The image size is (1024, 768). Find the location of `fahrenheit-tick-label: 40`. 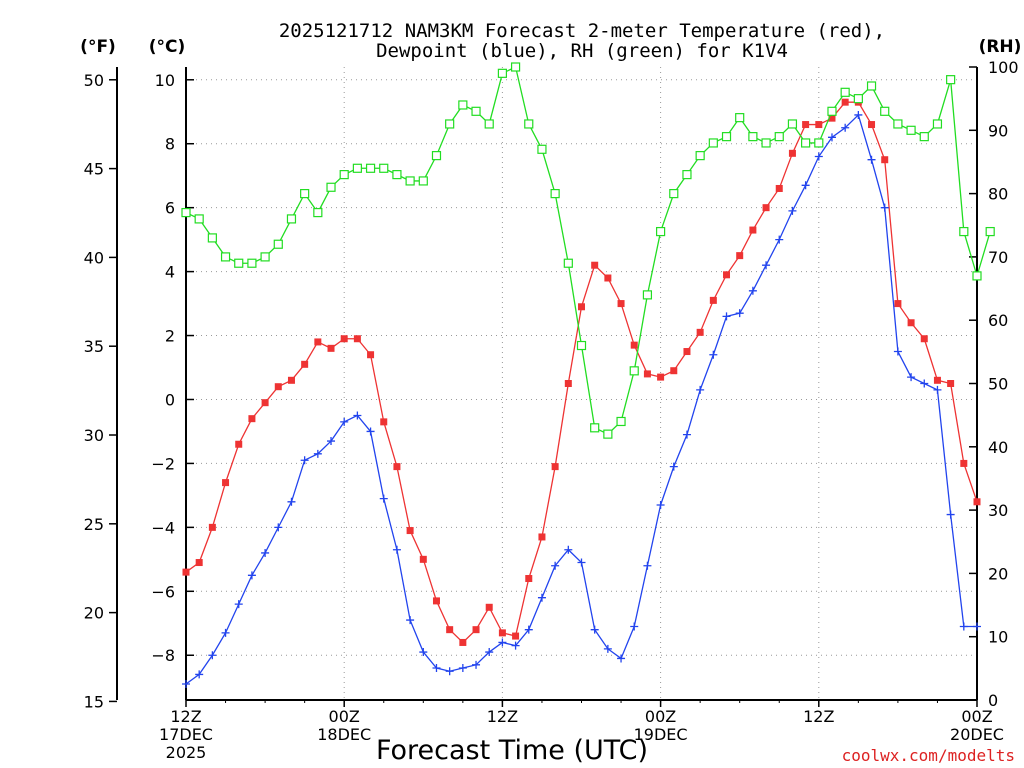

fahrenheit-tick-label: 40 is located at coordinates (94, 257).